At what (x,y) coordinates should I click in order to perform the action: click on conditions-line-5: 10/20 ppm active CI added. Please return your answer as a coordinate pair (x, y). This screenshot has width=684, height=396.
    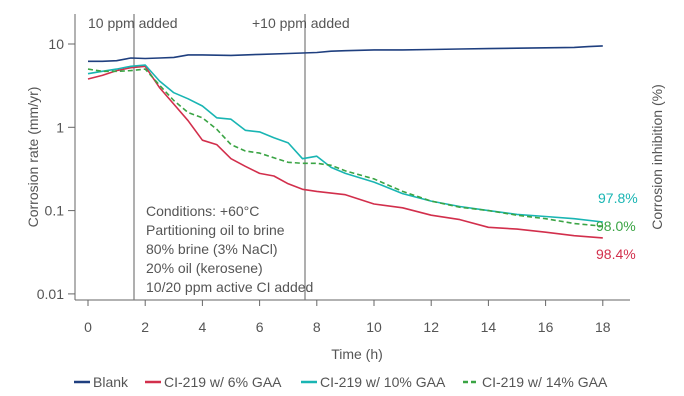
    Looking at the image, I should click on (229, 287).